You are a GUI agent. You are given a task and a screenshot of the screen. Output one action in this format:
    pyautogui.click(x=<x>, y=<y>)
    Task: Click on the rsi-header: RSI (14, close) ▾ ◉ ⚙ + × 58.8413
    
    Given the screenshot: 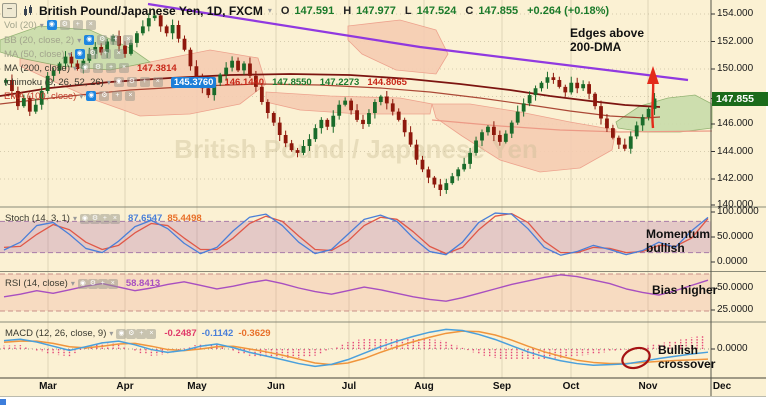 What is the action you would take?
    pyautogui.click(x=82, y=283)
    